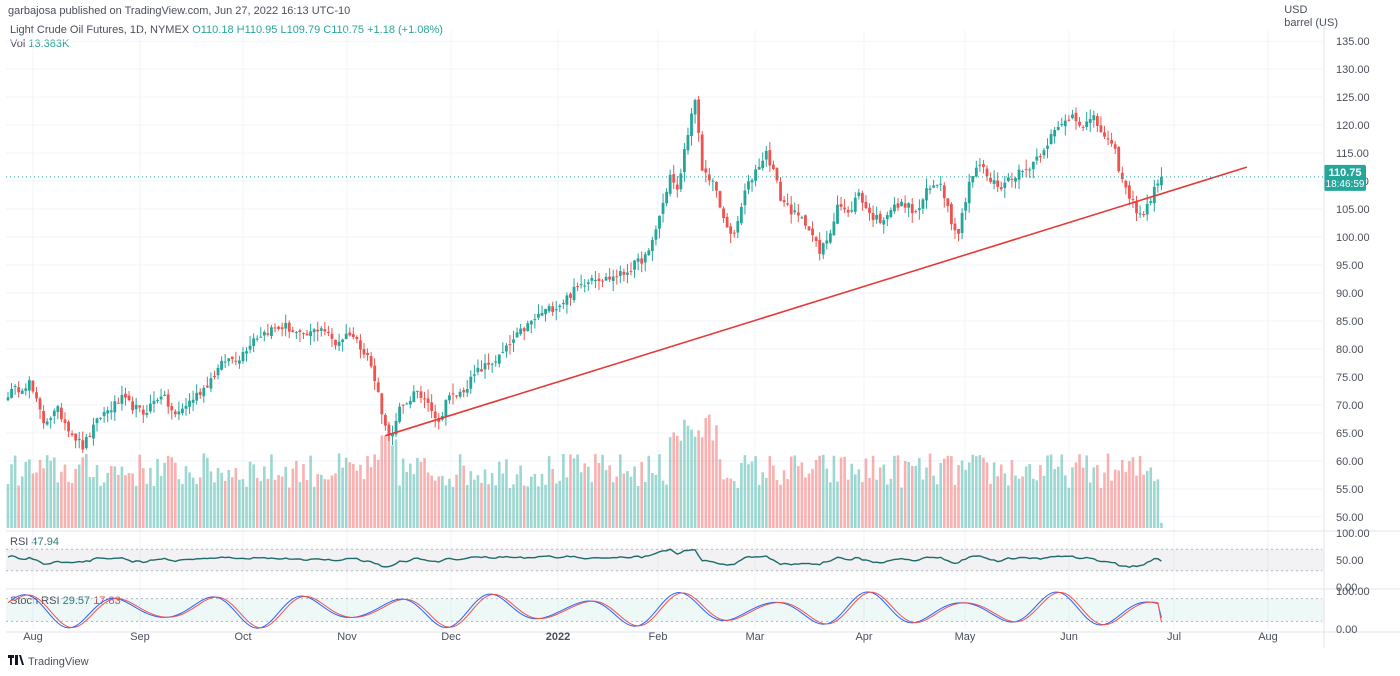 The image size is (1400, 676). What do you see at coordinates (1352, 154) in the screenshot?
I see `price-tick-label: 115.00` at bounding box center [1352, 154].